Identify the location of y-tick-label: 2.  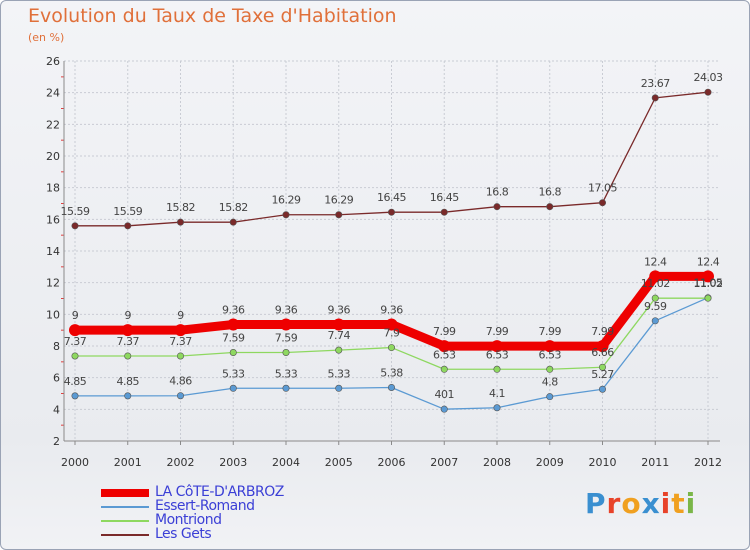
(56, 441).